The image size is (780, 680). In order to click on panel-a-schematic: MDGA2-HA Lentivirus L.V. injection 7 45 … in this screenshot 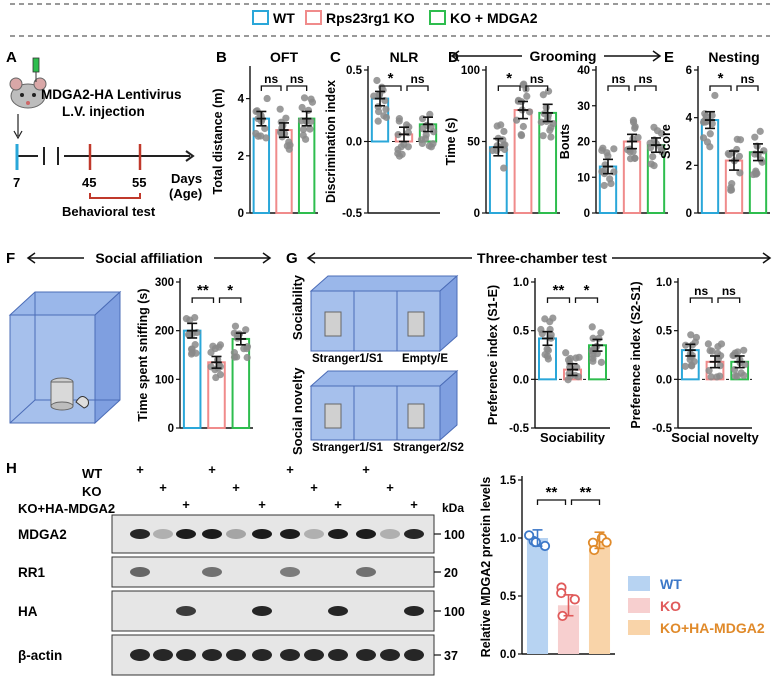, I will do `click(105, 138)`.